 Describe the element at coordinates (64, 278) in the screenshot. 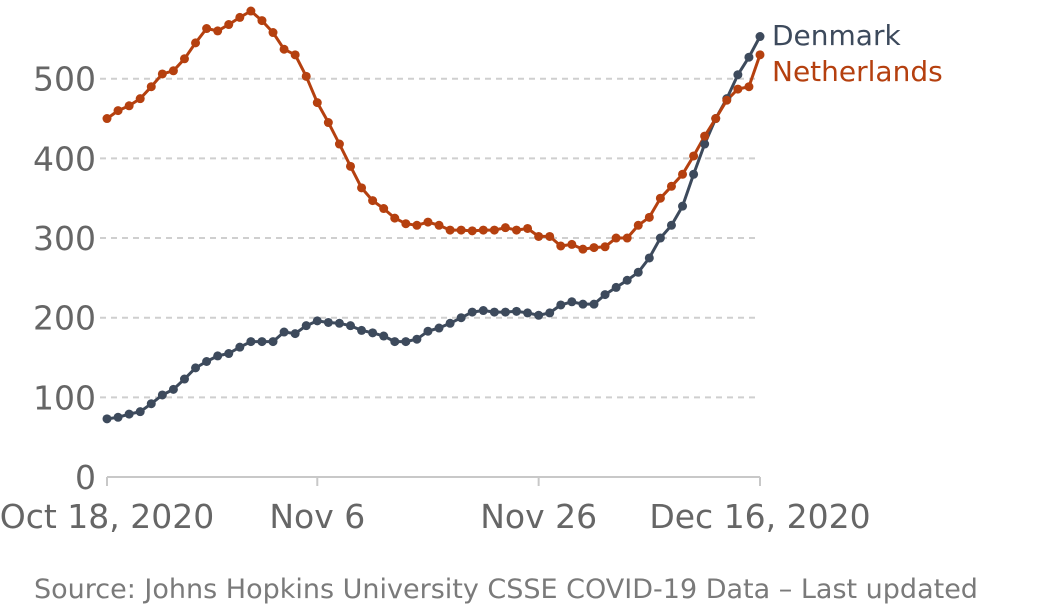

I see `y-axis-tick-labels: 0 100 200 300 400 500` at that location.